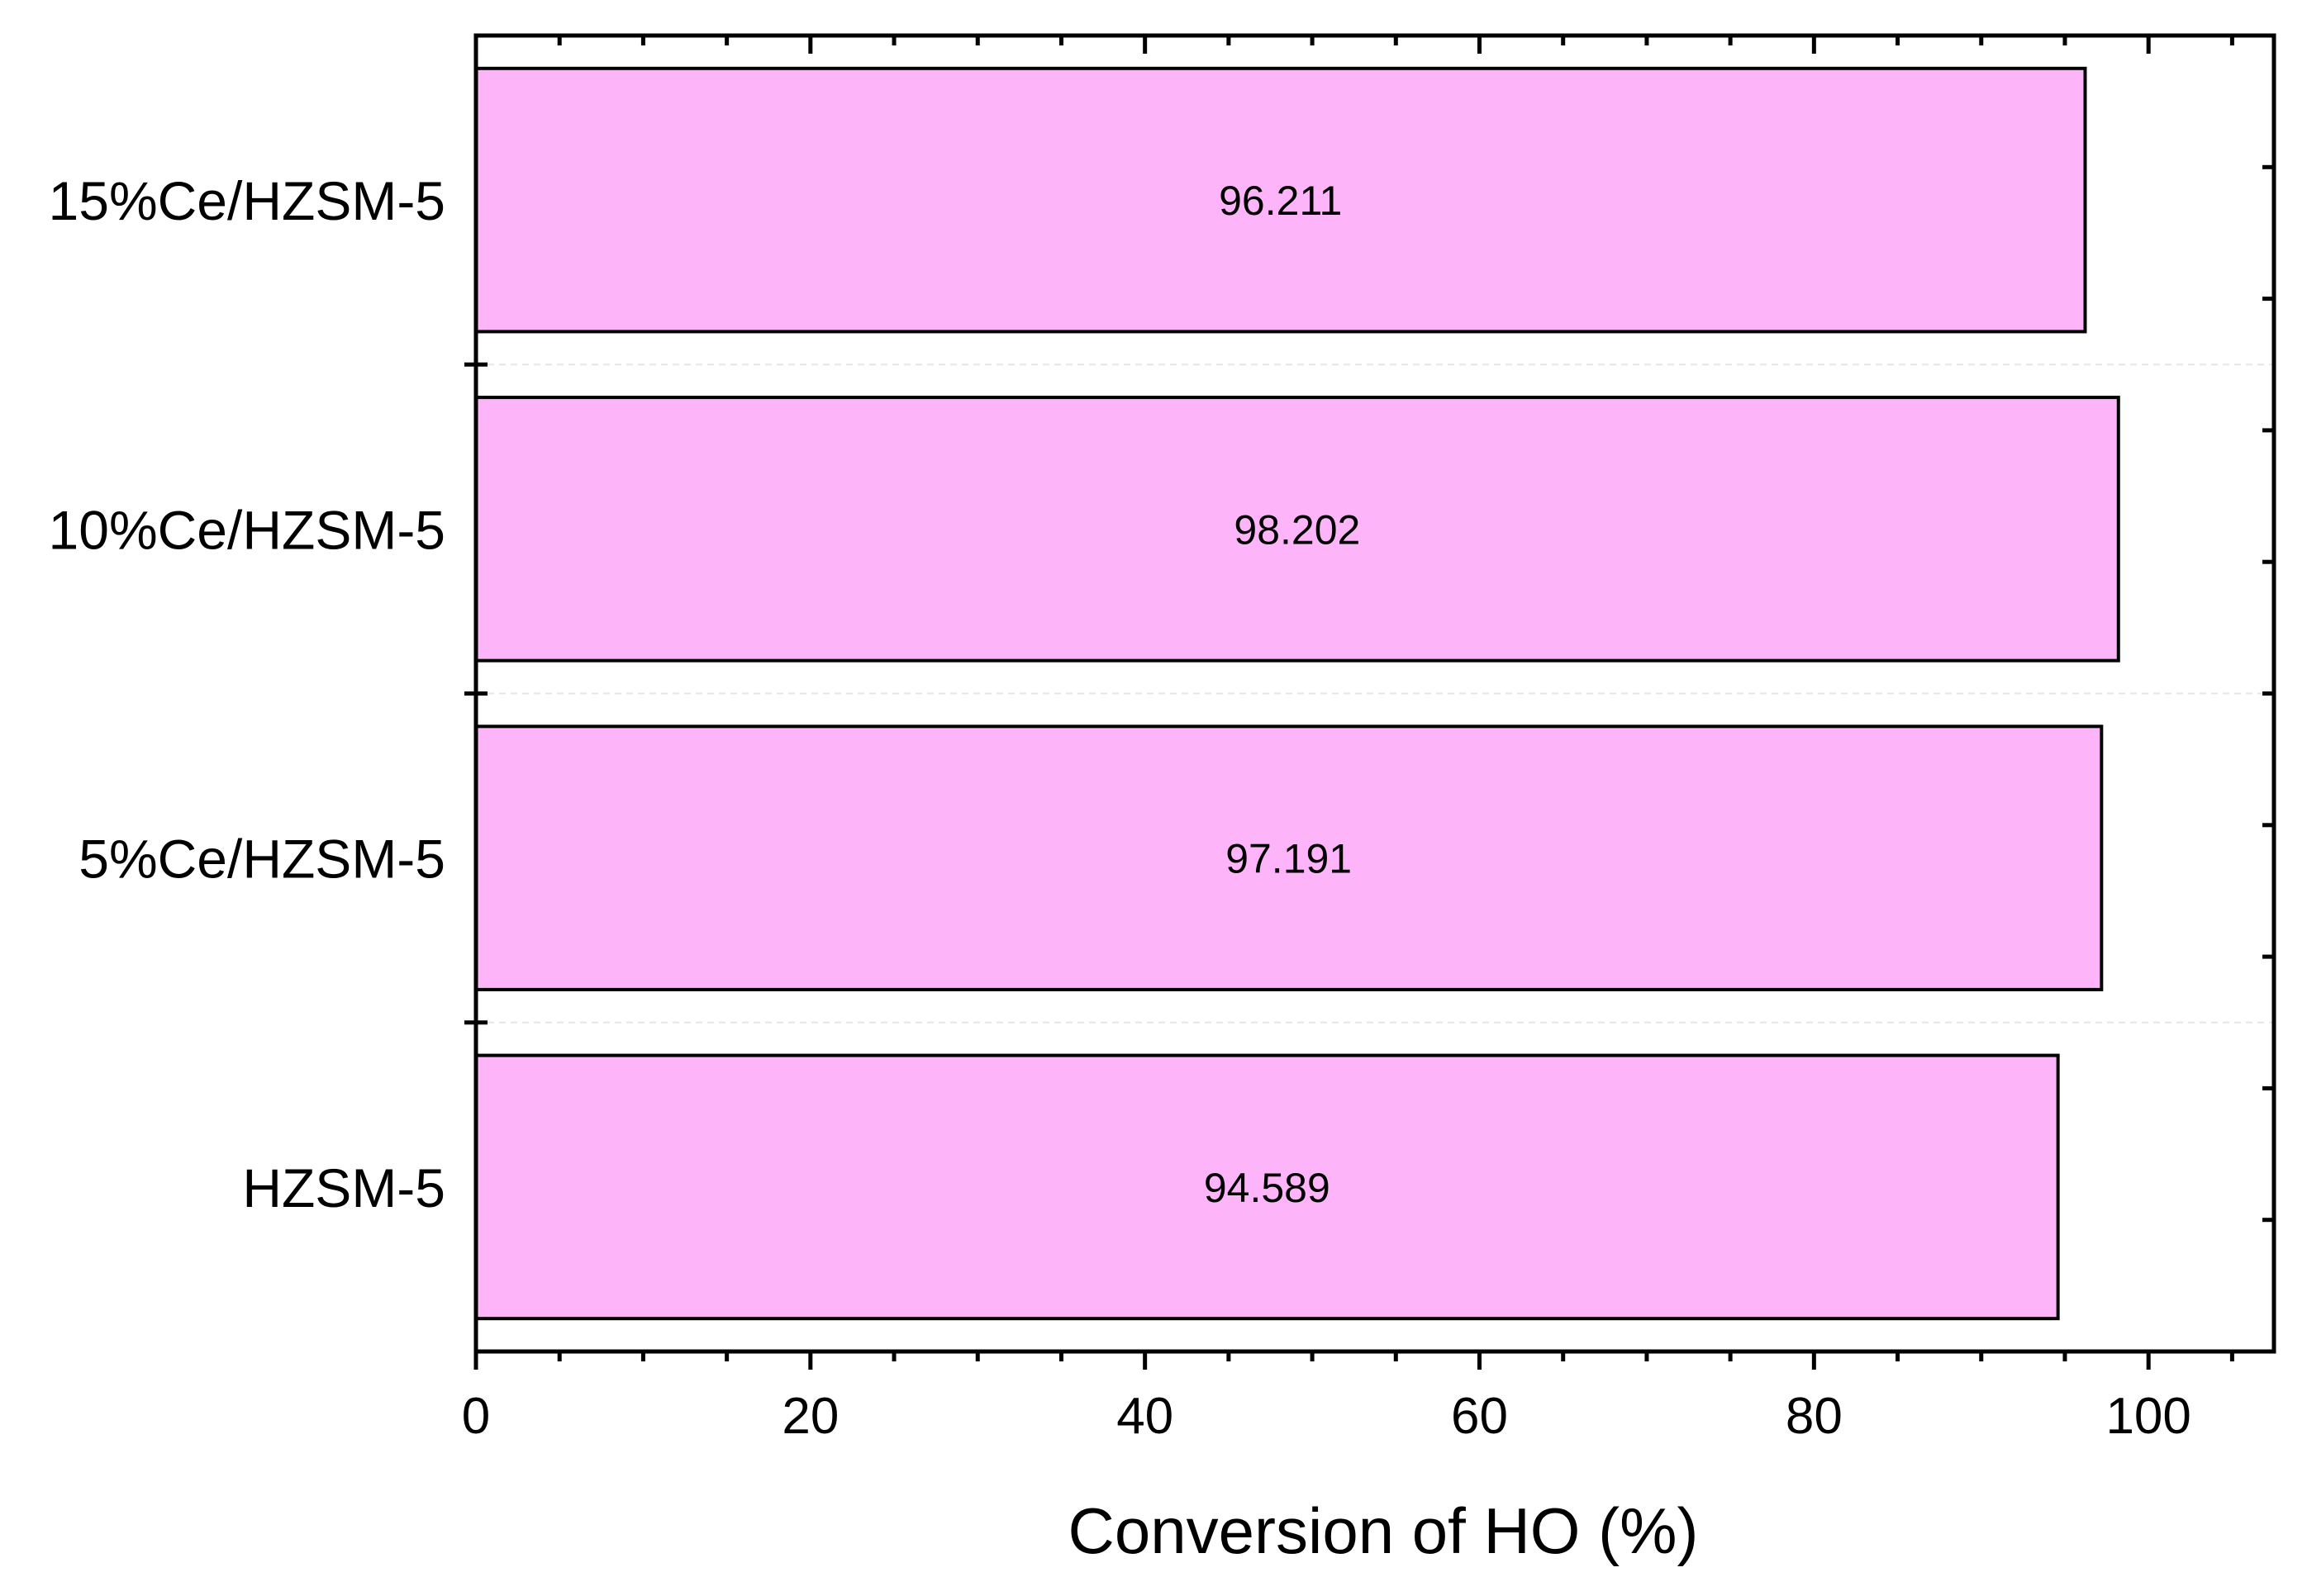  I want to click on x-tick-label-0: 0, so click(476, 1416).